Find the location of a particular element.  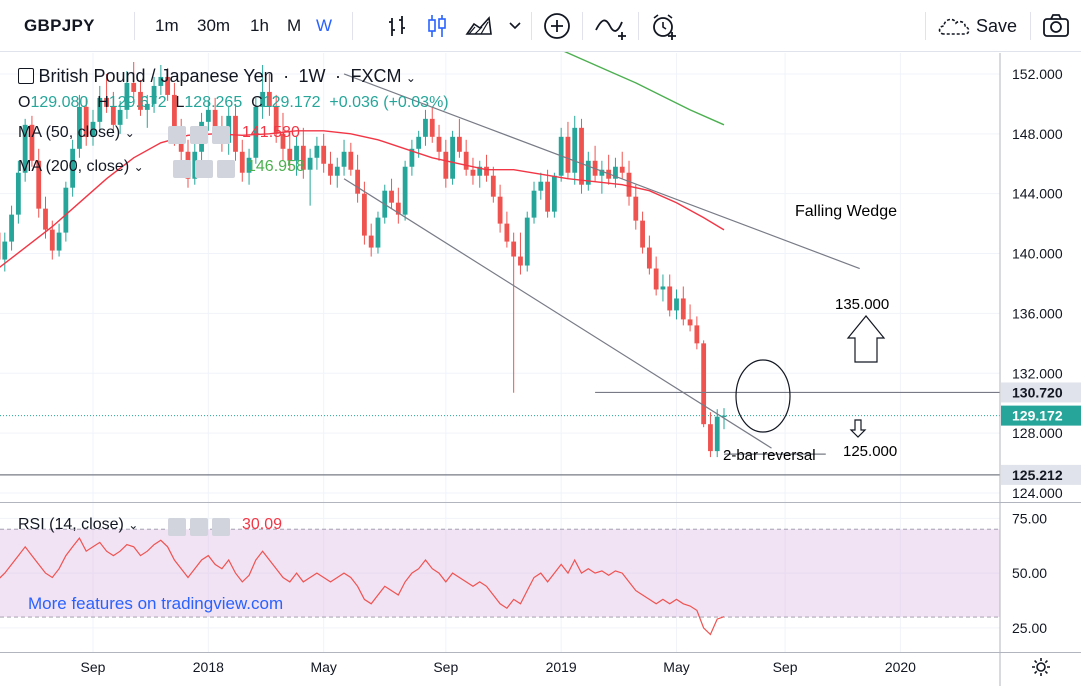

interval-M: M is located at coordinates (294, 25).